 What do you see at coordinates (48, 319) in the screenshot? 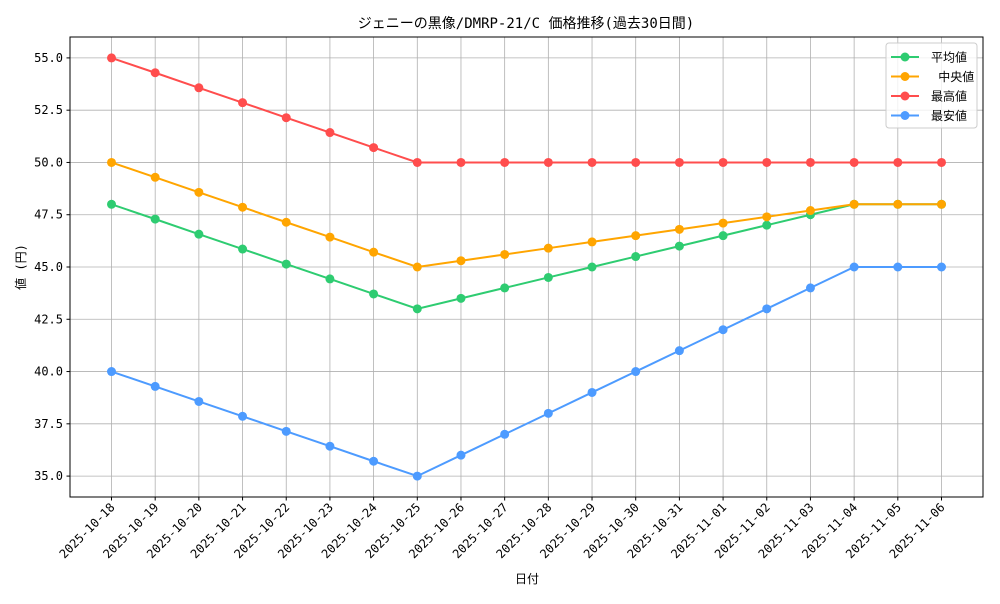
I see `y-tick-label: 42.5` at bounding box center [48, 319].